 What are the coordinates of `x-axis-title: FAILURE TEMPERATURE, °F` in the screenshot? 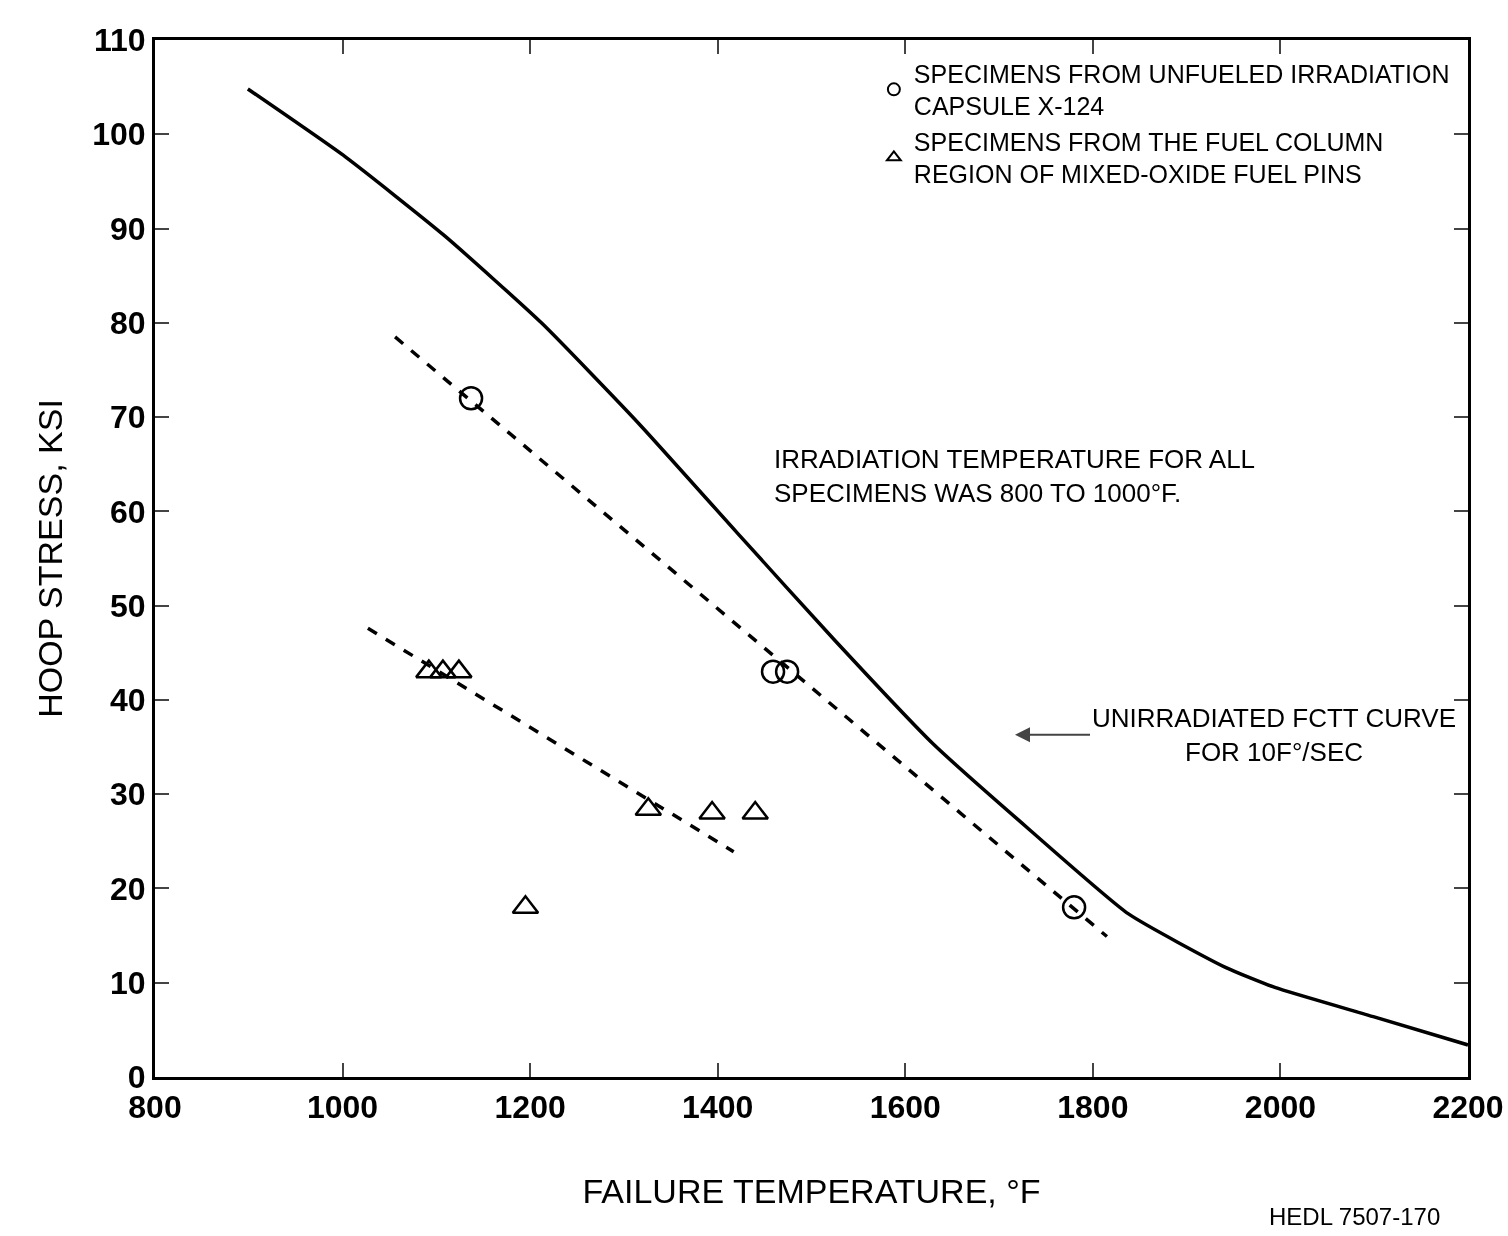 It's located at (811, 1190).